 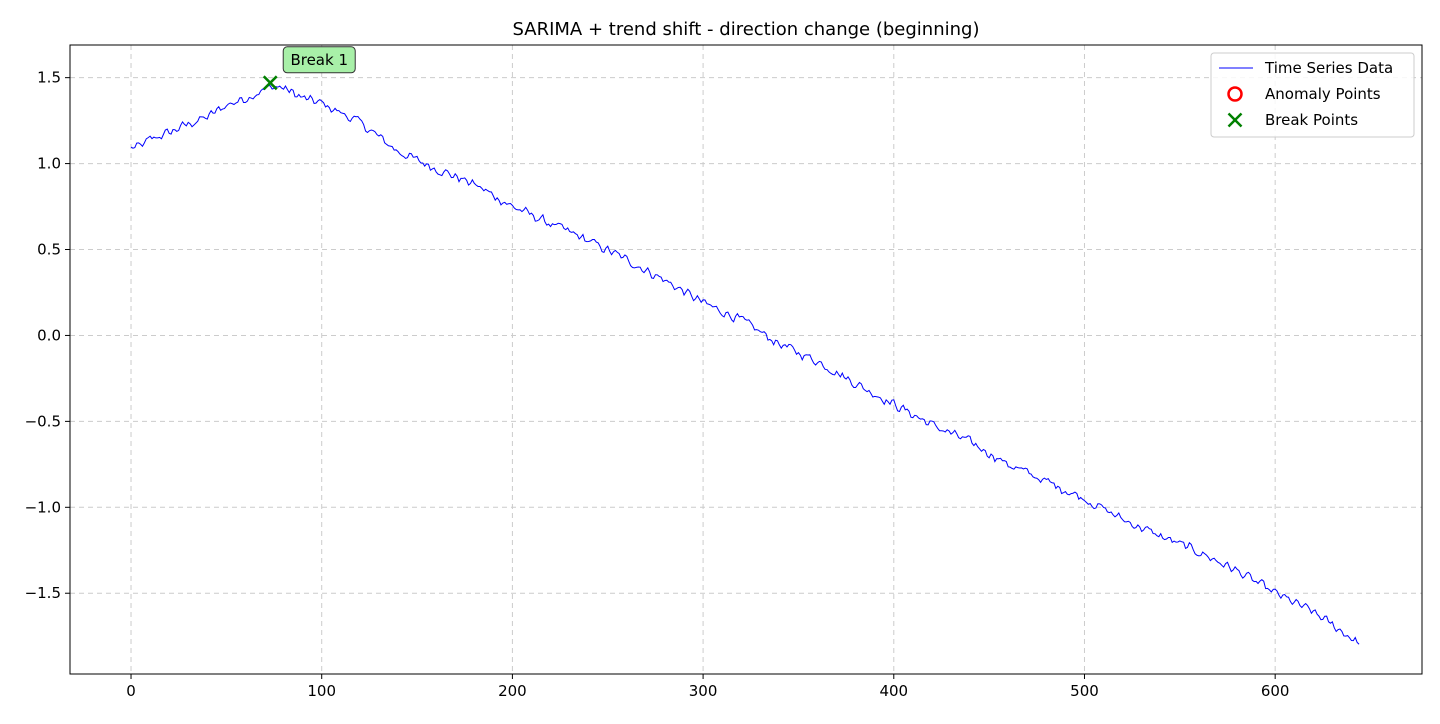 What do you see at coordinates (321, 691) in the screenshot?
I see `x-tick-label: 100` at bounding box center [321, 691].